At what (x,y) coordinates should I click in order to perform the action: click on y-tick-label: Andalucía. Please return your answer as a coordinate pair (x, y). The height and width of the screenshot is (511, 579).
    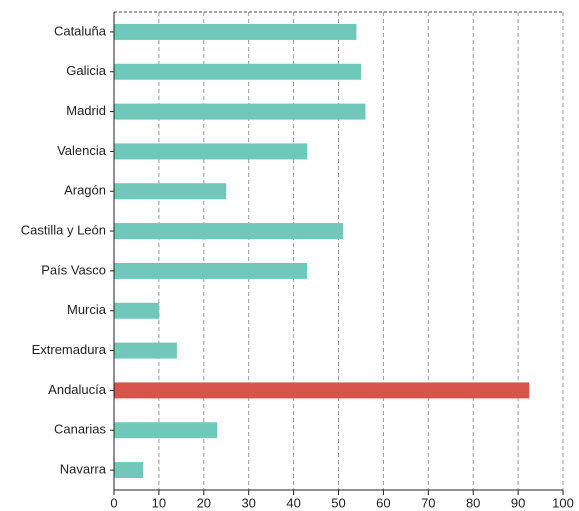
    Looking at the image, I should click on (77, 389).